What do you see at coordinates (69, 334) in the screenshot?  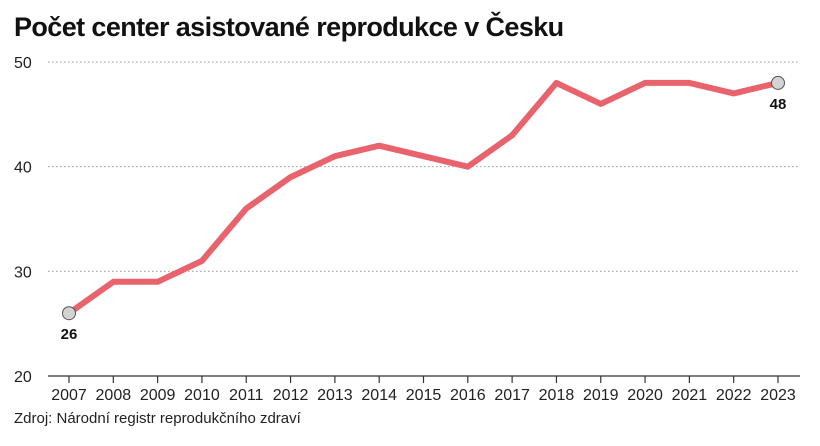 I see `data-label-2007: 26` at bounding box center [69, 334].